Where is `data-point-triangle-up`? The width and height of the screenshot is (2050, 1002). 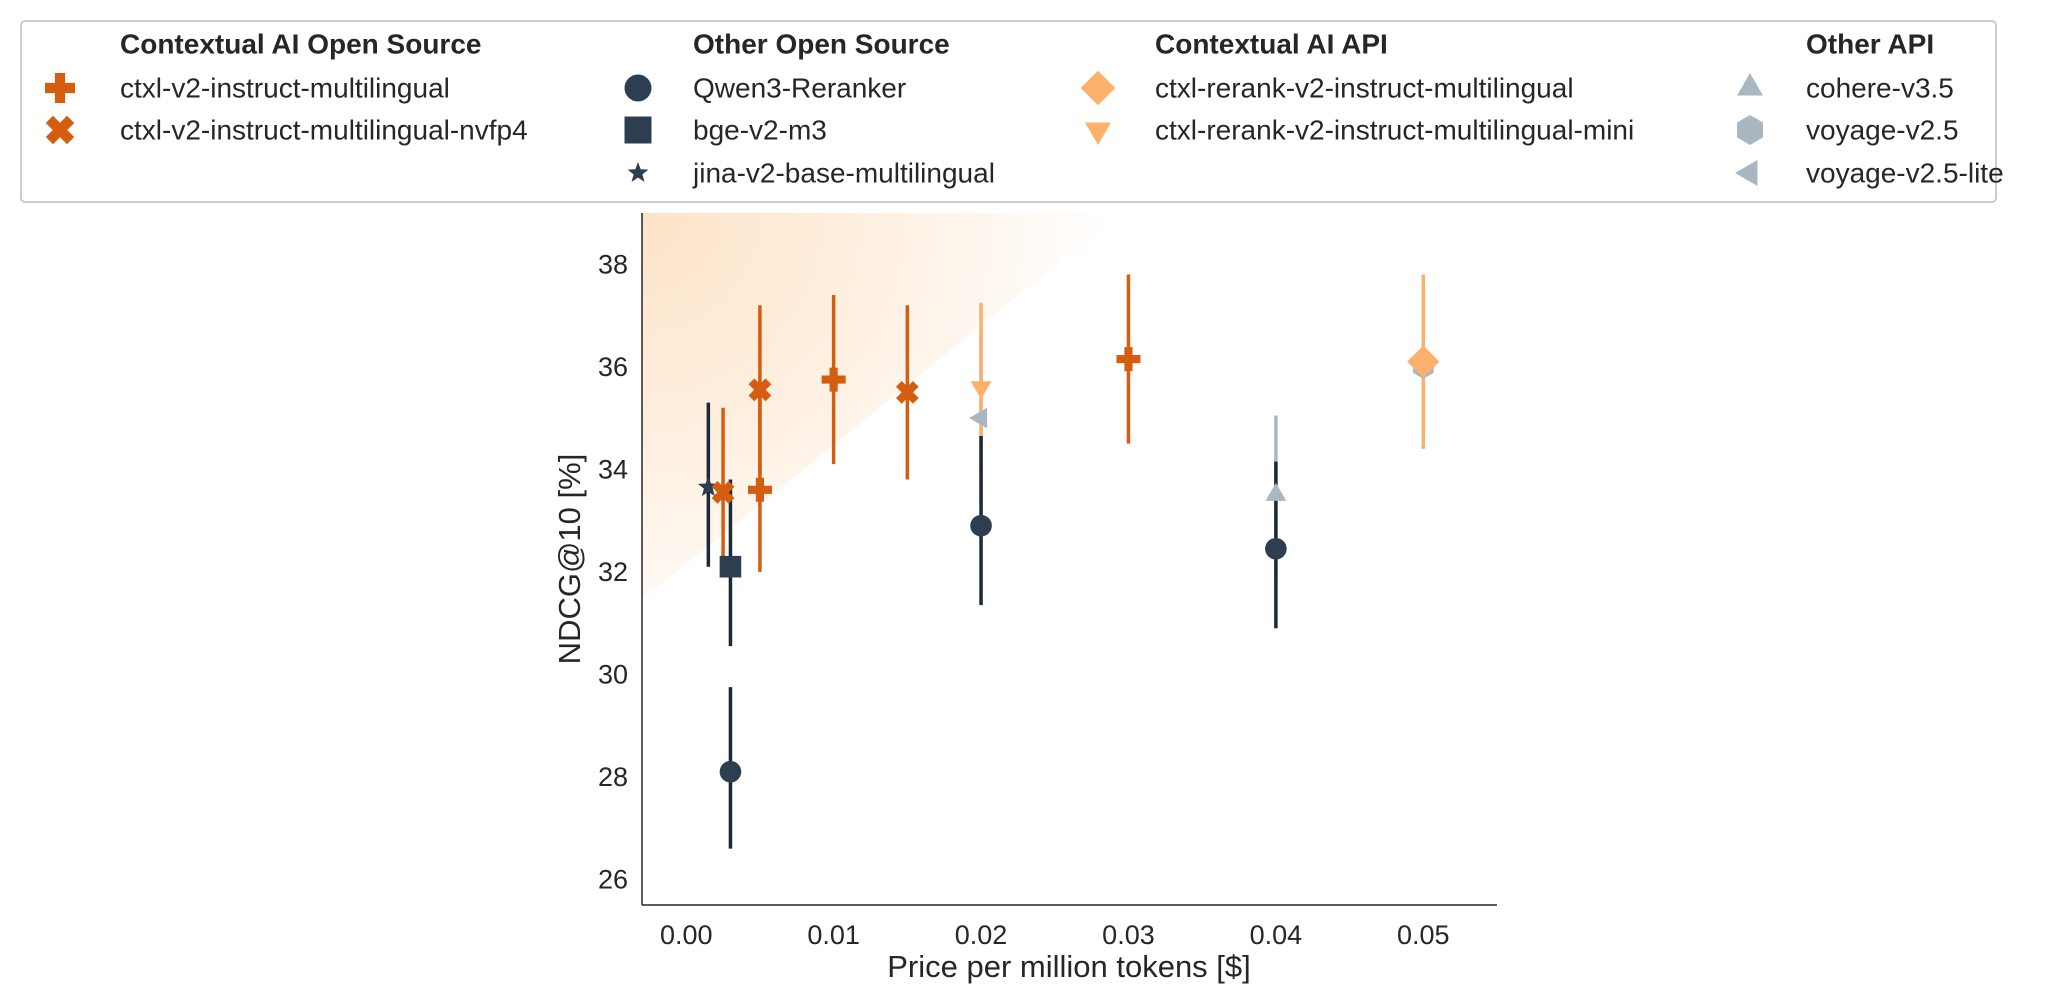 data-point-triangle-up is located at coordinates (1276, 491).